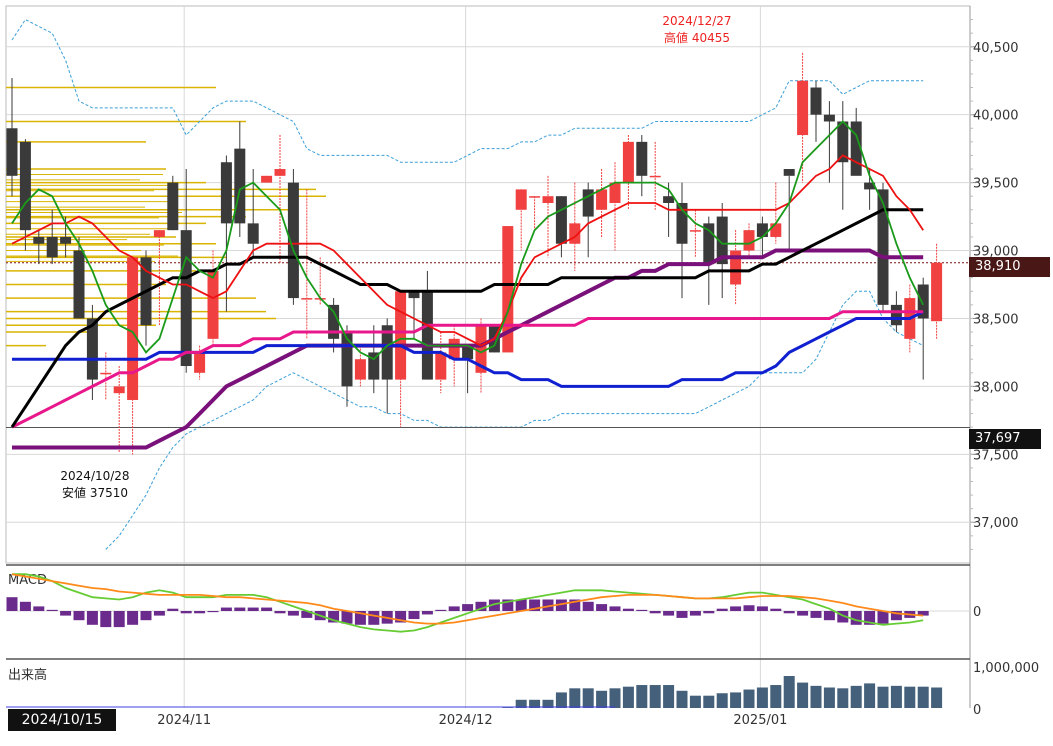 This screenshot has height=746, width=1053. I want to click on y-tick-label: 38,500, so click(996, 319).